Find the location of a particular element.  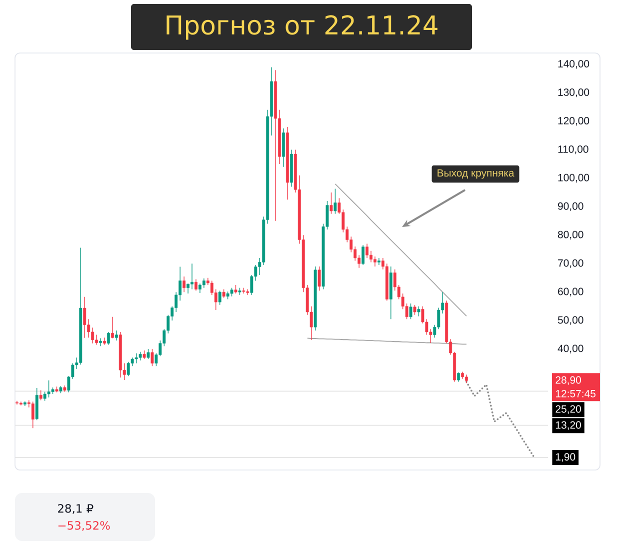

y-tick-label: 80,00 is located at coordinates (571, 235).